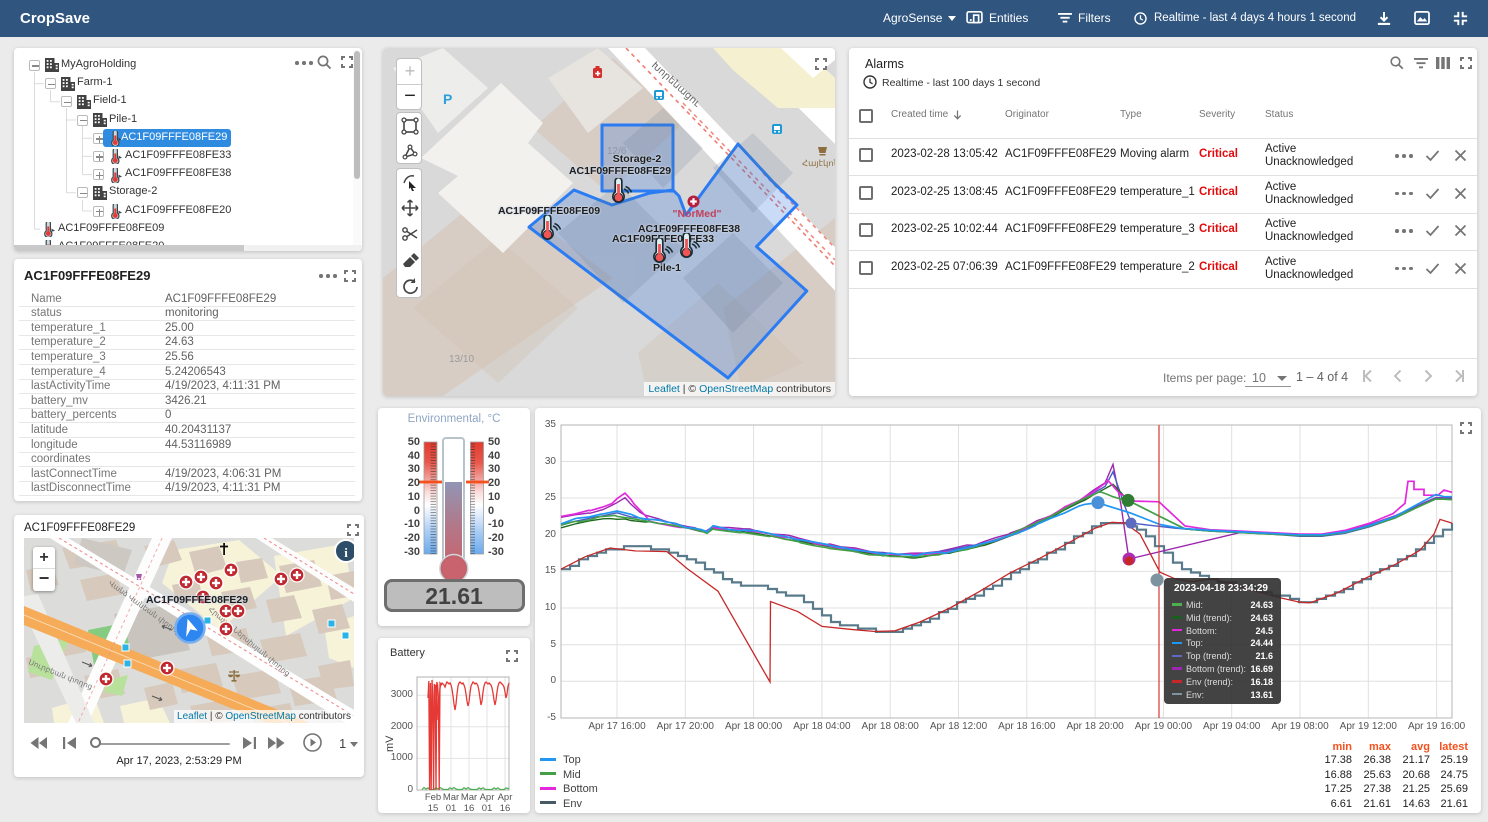  I want to click on svg-text: "NorMed", so click(696, 214).